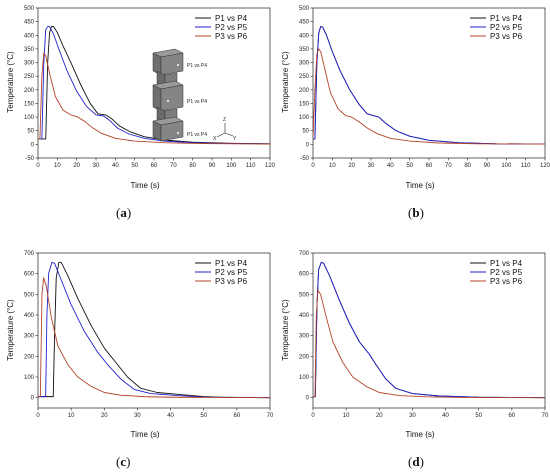 The image size is (550, 475). I want to click on y-tick-label: 150, so click(304, 104).